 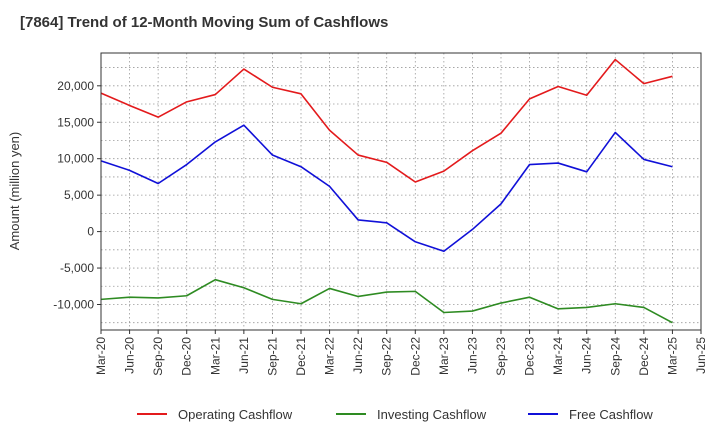 What do you see at coordinates (77, 268) in the screenshot?
I see `y-tick-label: -5,000` at bounding box center [77, 268].